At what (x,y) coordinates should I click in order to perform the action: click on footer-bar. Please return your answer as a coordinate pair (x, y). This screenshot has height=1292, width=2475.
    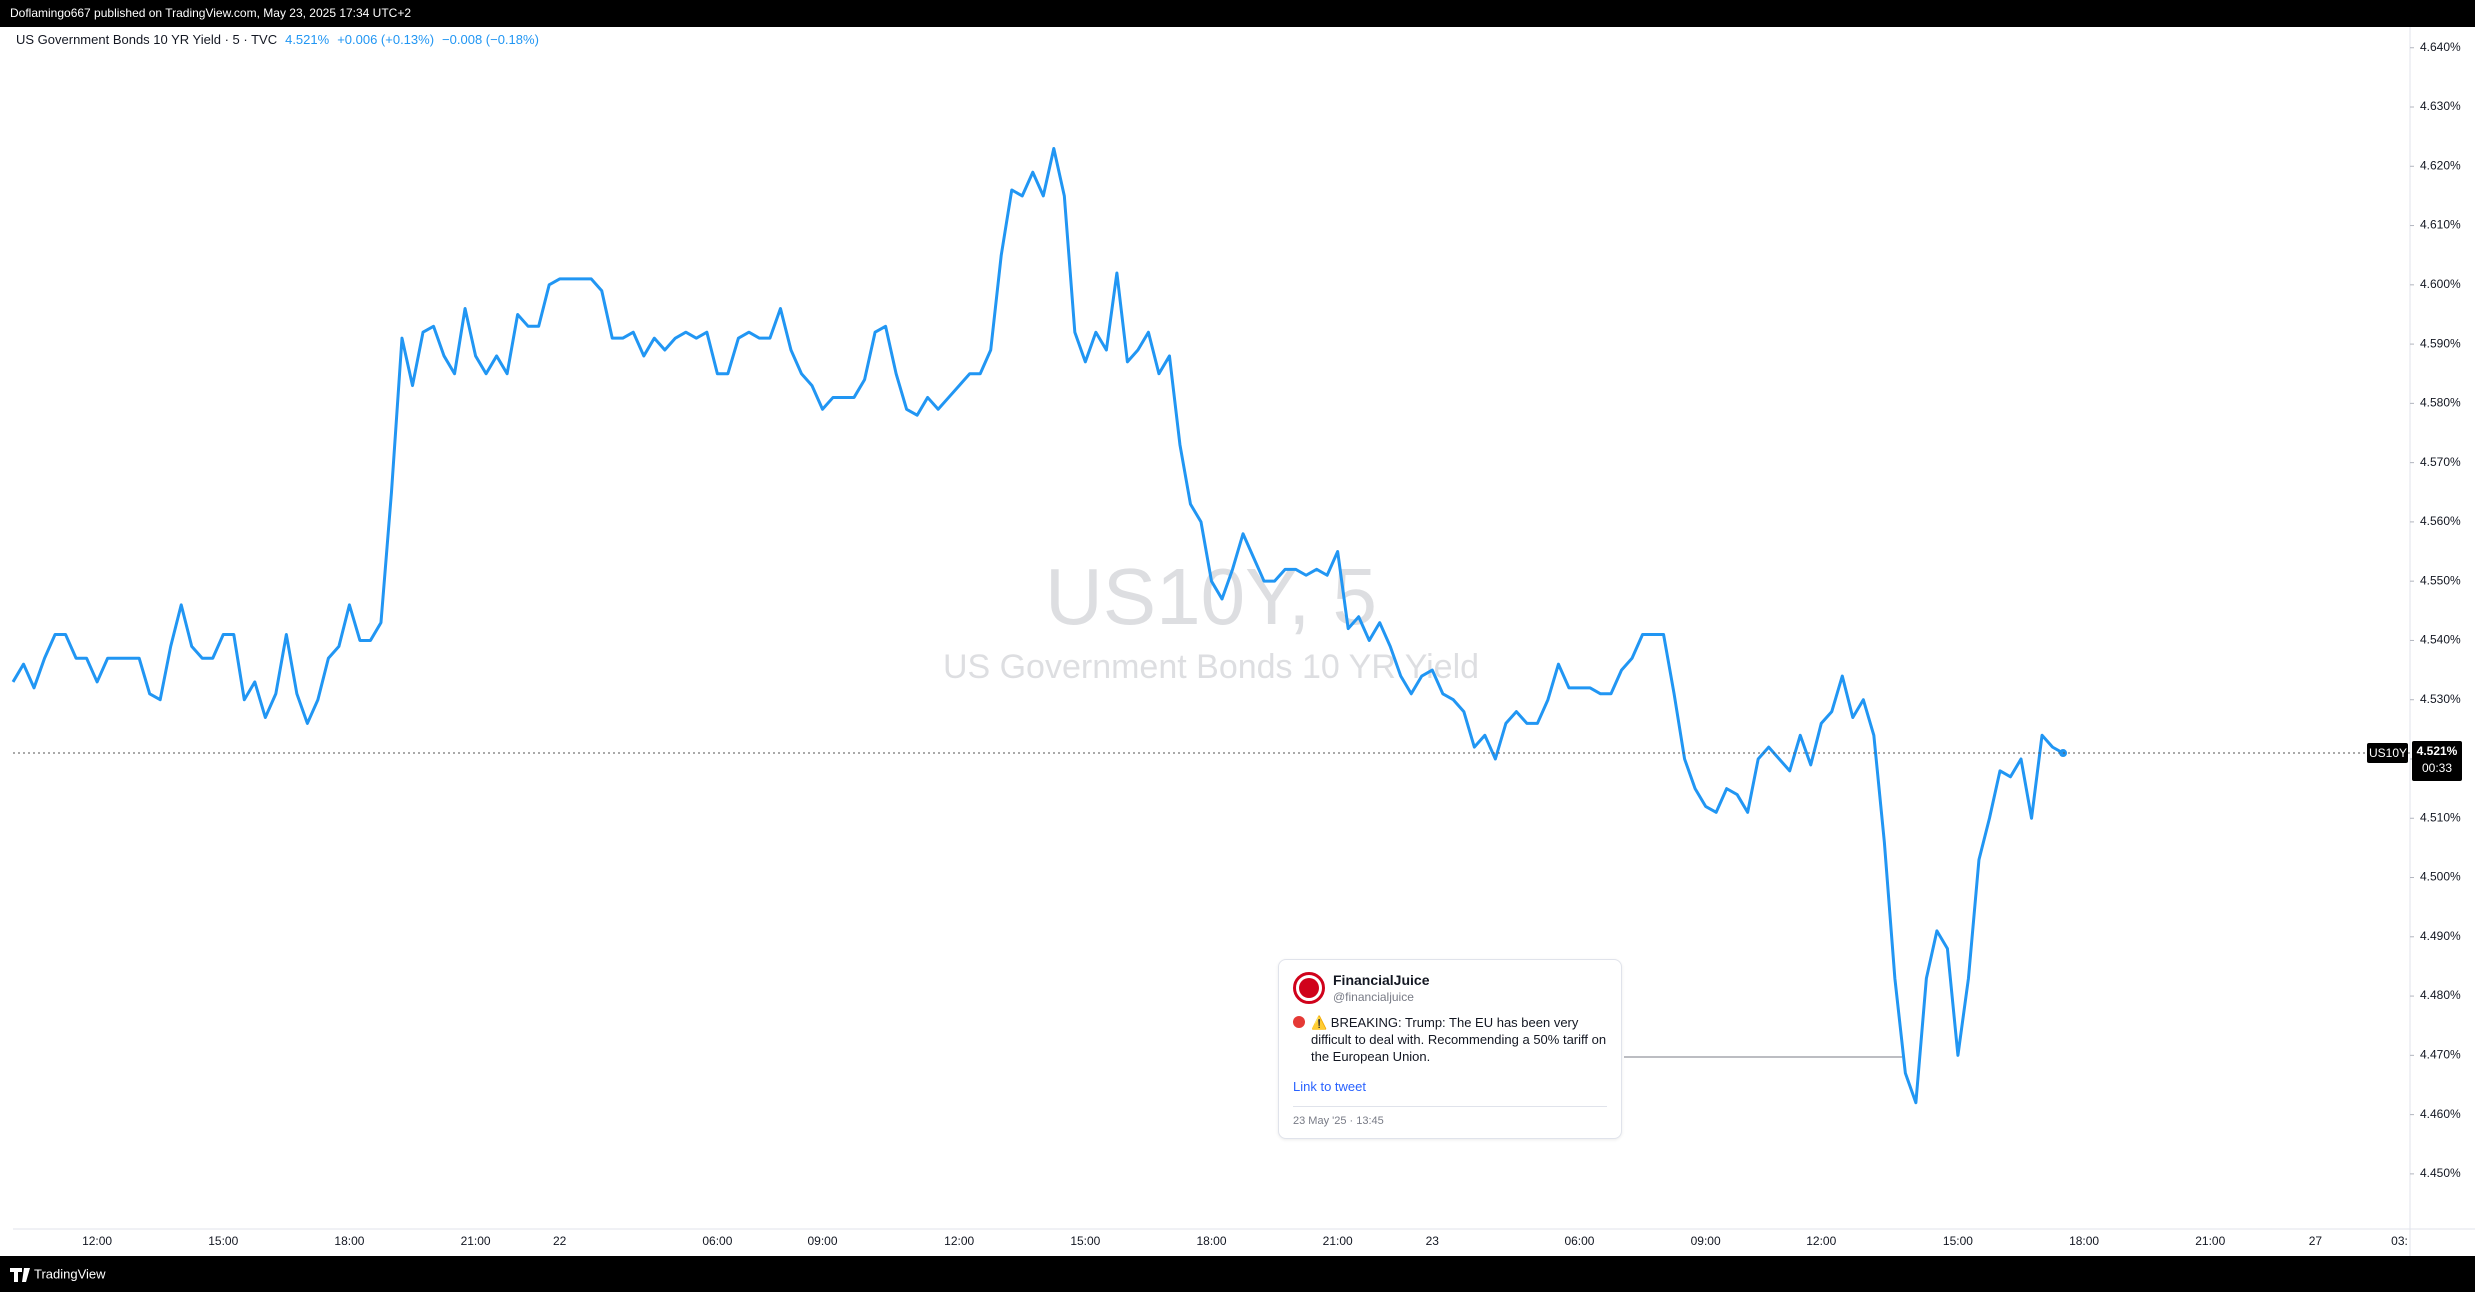
    Looking at the image, I should click on (1237, 1274).